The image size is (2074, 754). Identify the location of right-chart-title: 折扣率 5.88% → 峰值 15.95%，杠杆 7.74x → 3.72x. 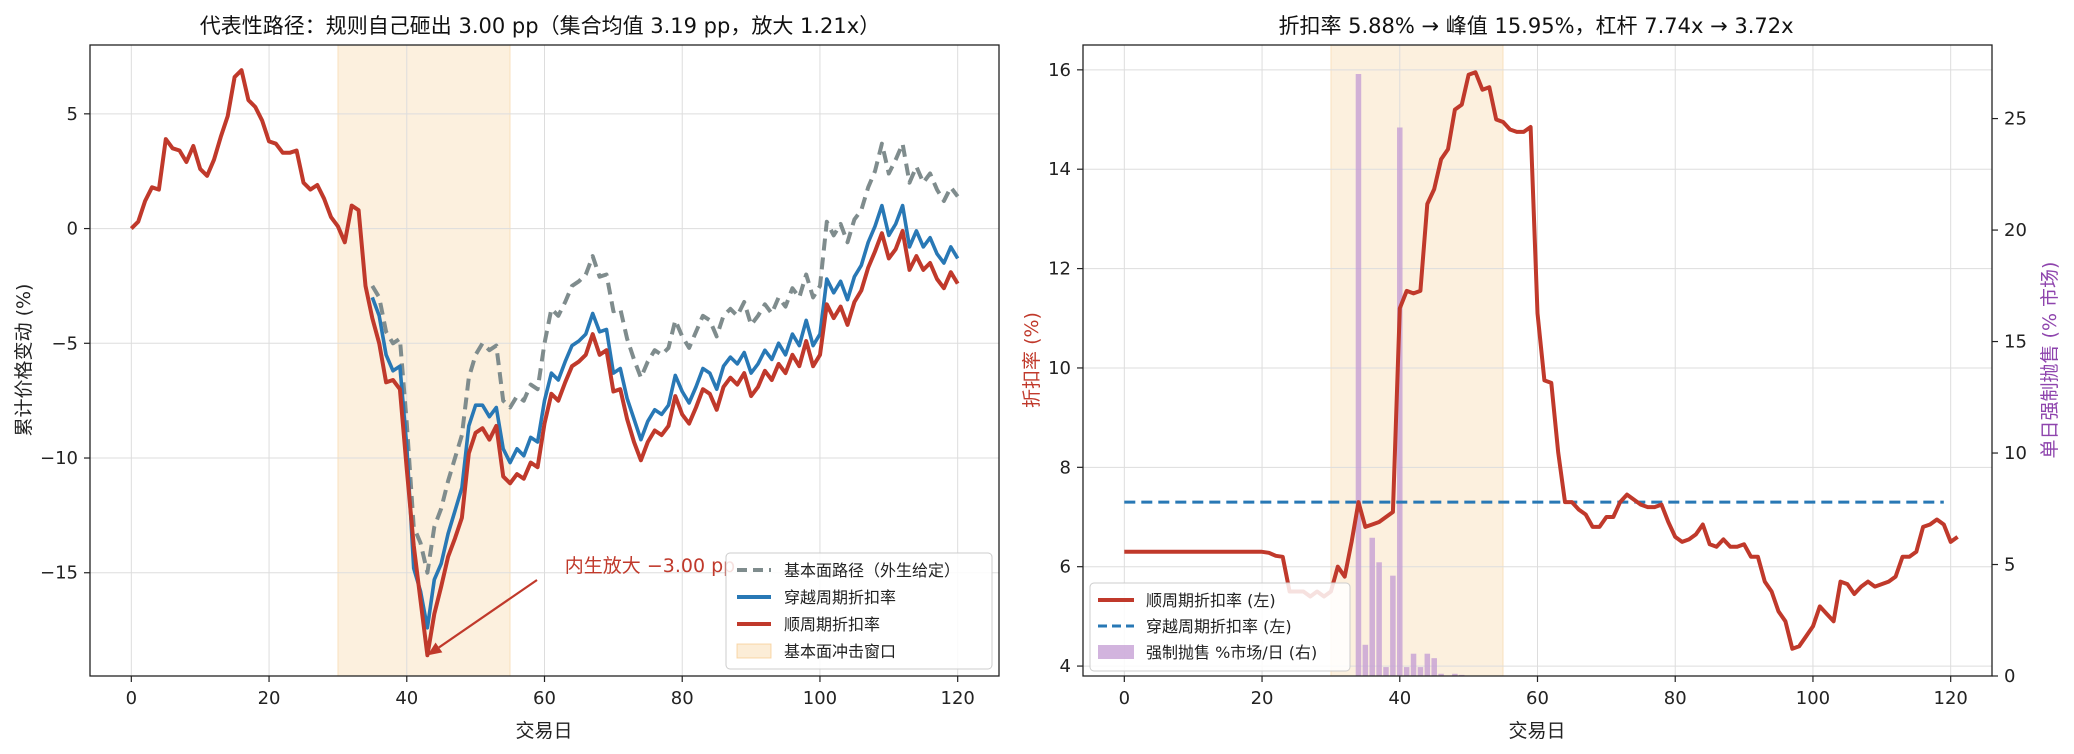
(1535, 26).